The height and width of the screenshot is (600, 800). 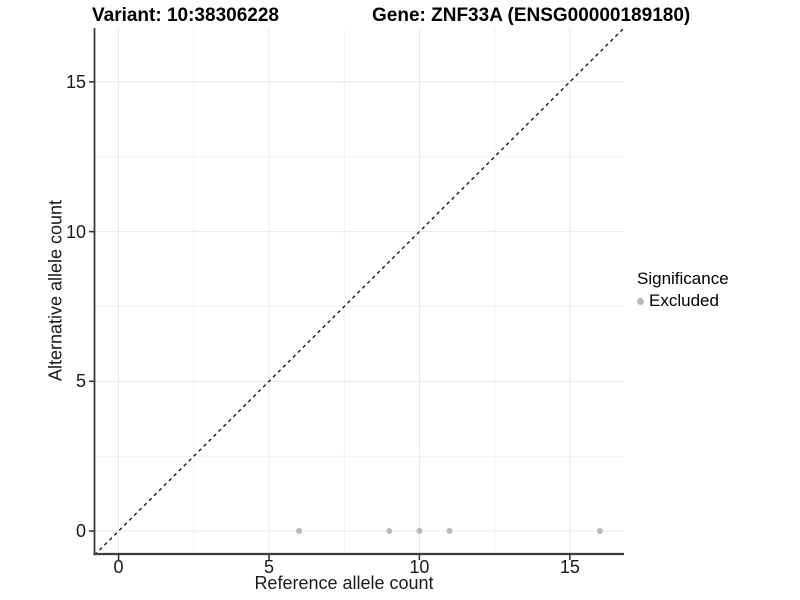 I want to click on gene-title: Gene: ZNF33A (ENSG00000189180), so click(x=531, y=15).